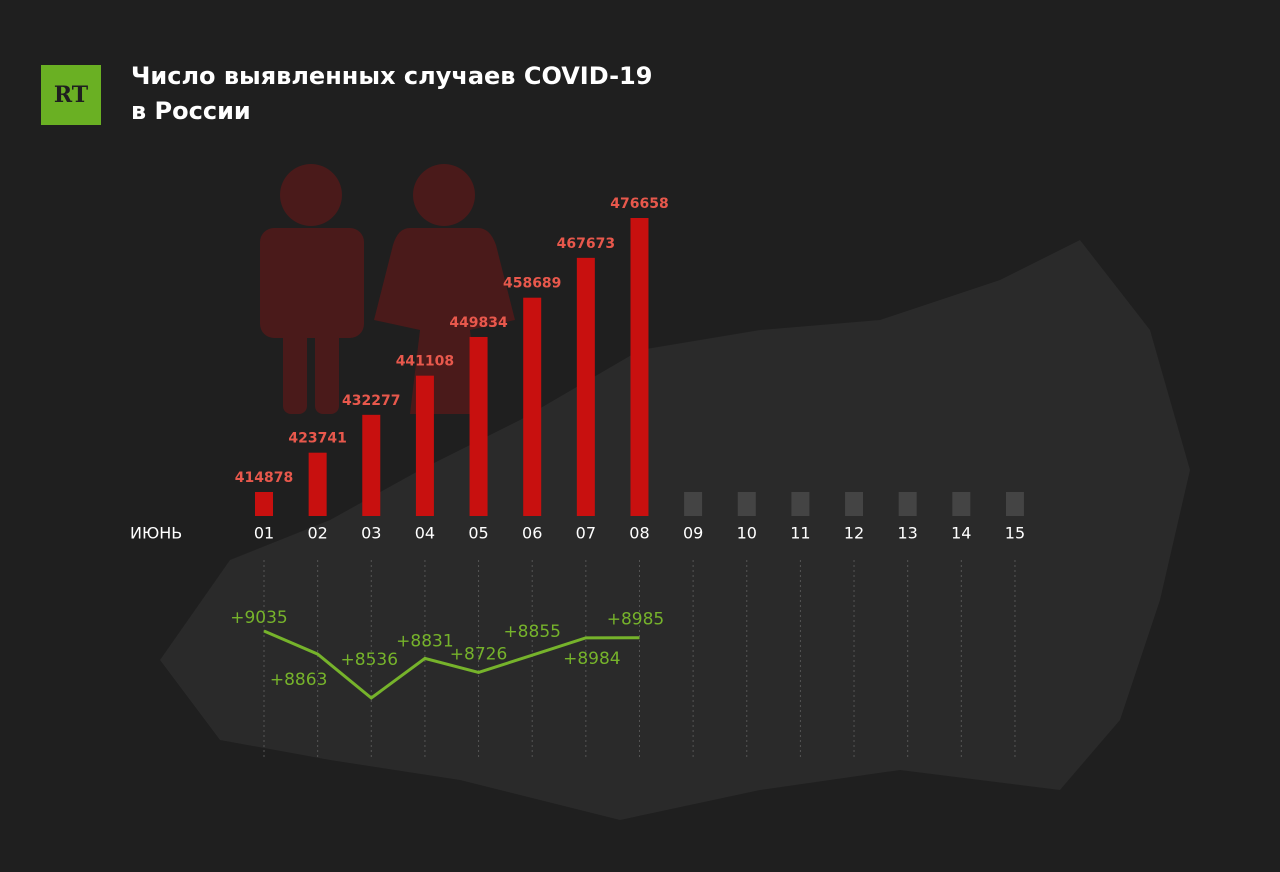  Describe the element at coordinates (854, 533) in the screenshot. I see `x-tick-label: 12` at that location.